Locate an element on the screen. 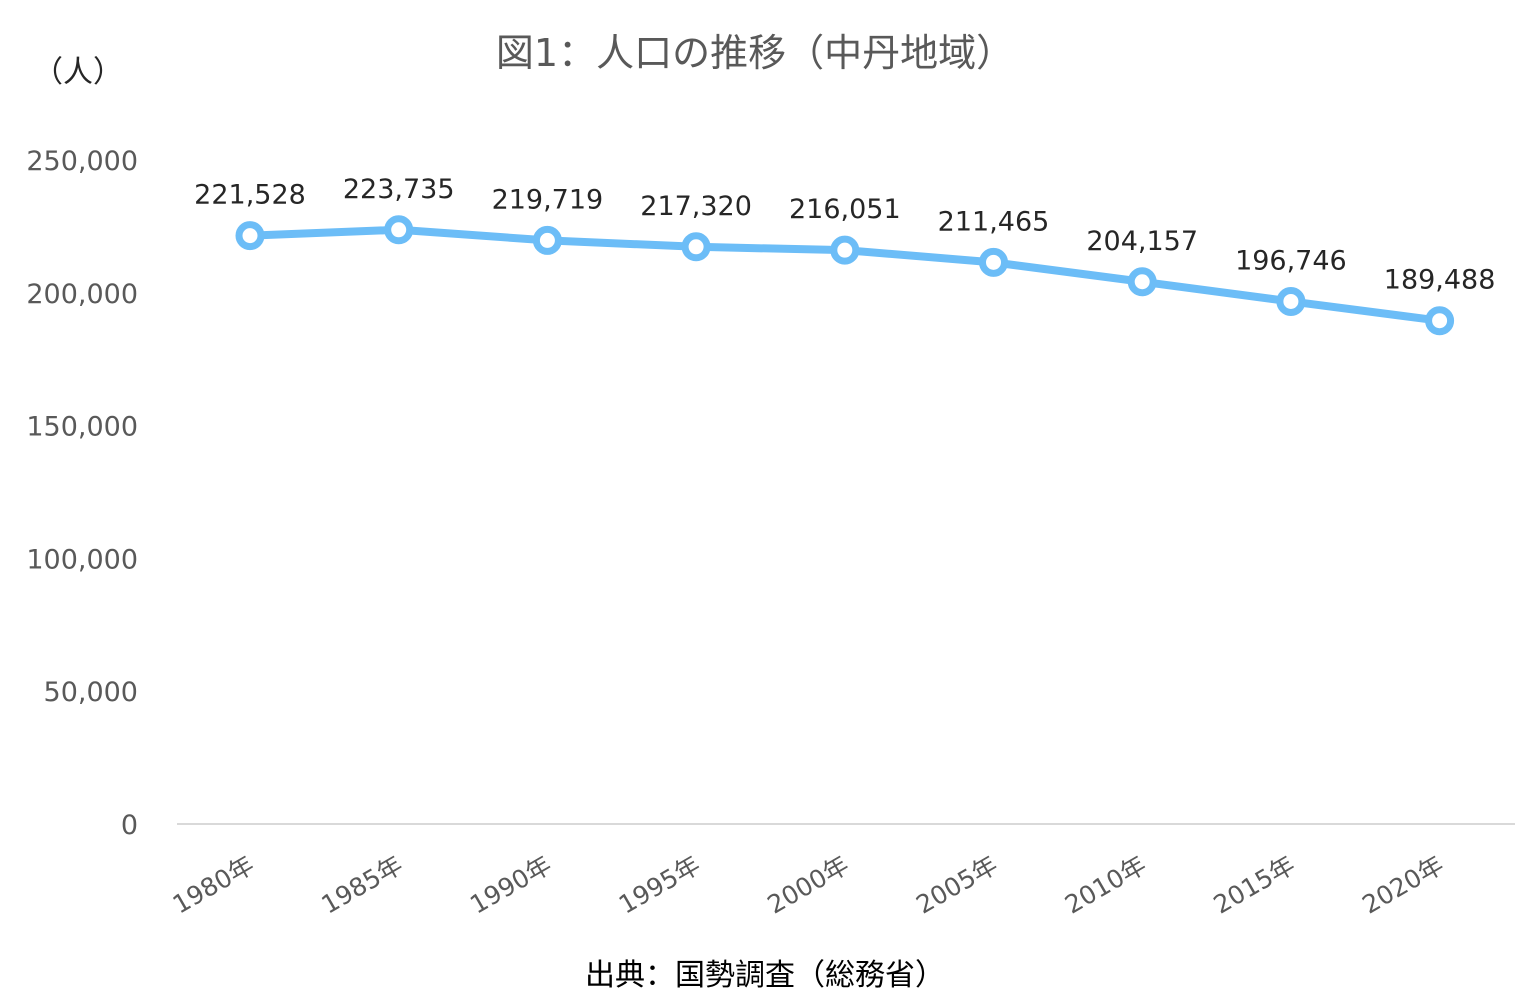 The image size is (1532, 1007). y-tick-label: 100,000 is located at coordinates (82, 559).